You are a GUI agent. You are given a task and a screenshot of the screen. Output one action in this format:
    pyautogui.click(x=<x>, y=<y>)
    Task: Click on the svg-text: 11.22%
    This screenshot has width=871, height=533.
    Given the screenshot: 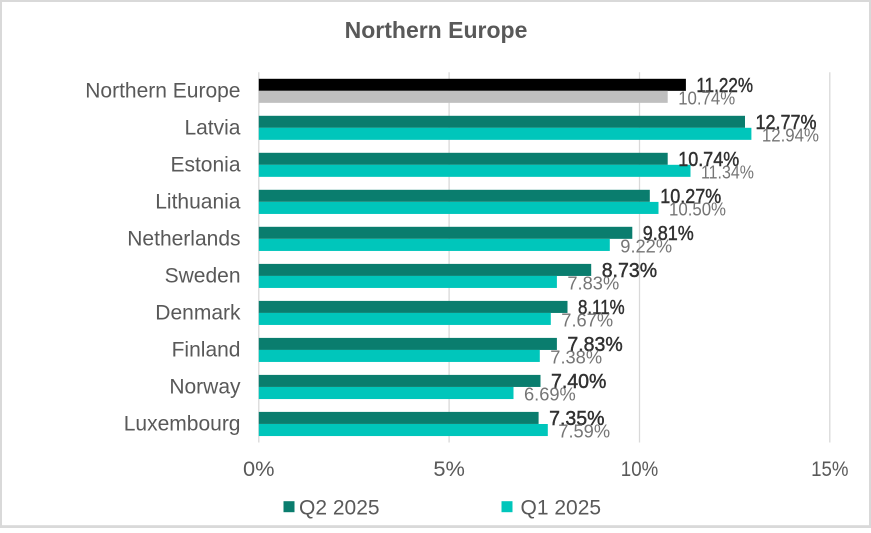 What is the action you would take?
    pyautogui.click(x=724, y=86)
    